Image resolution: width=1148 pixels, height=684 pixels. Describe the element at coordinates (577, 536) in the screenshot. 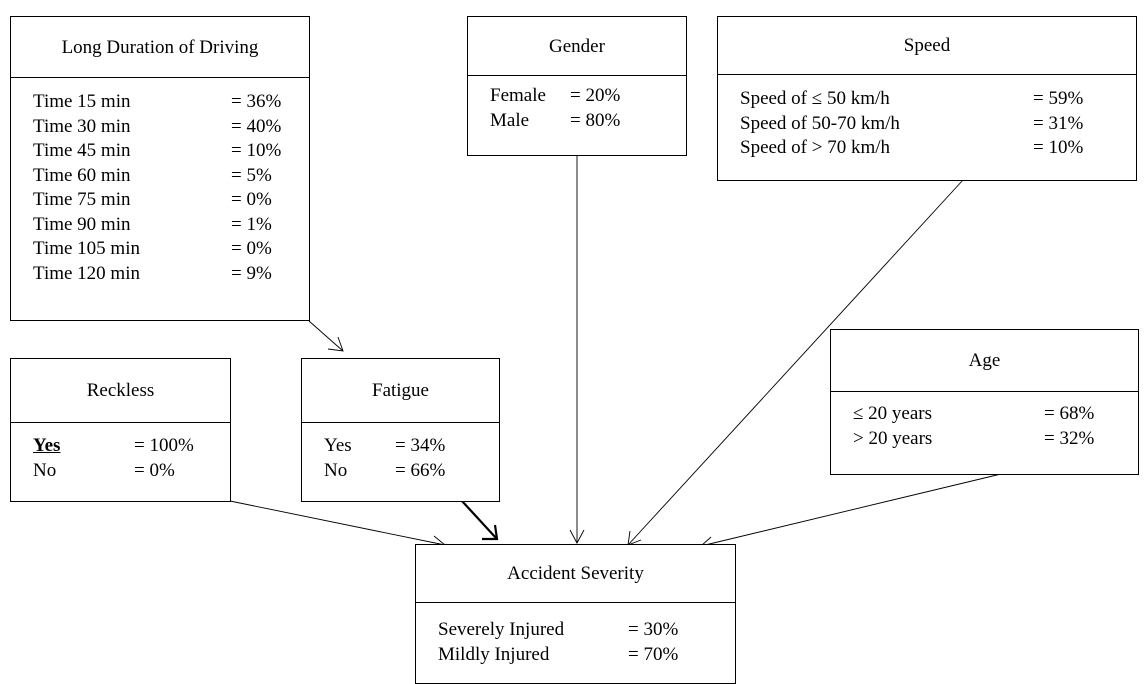

I see `edge-gender-severity-arrowhead` at that location.